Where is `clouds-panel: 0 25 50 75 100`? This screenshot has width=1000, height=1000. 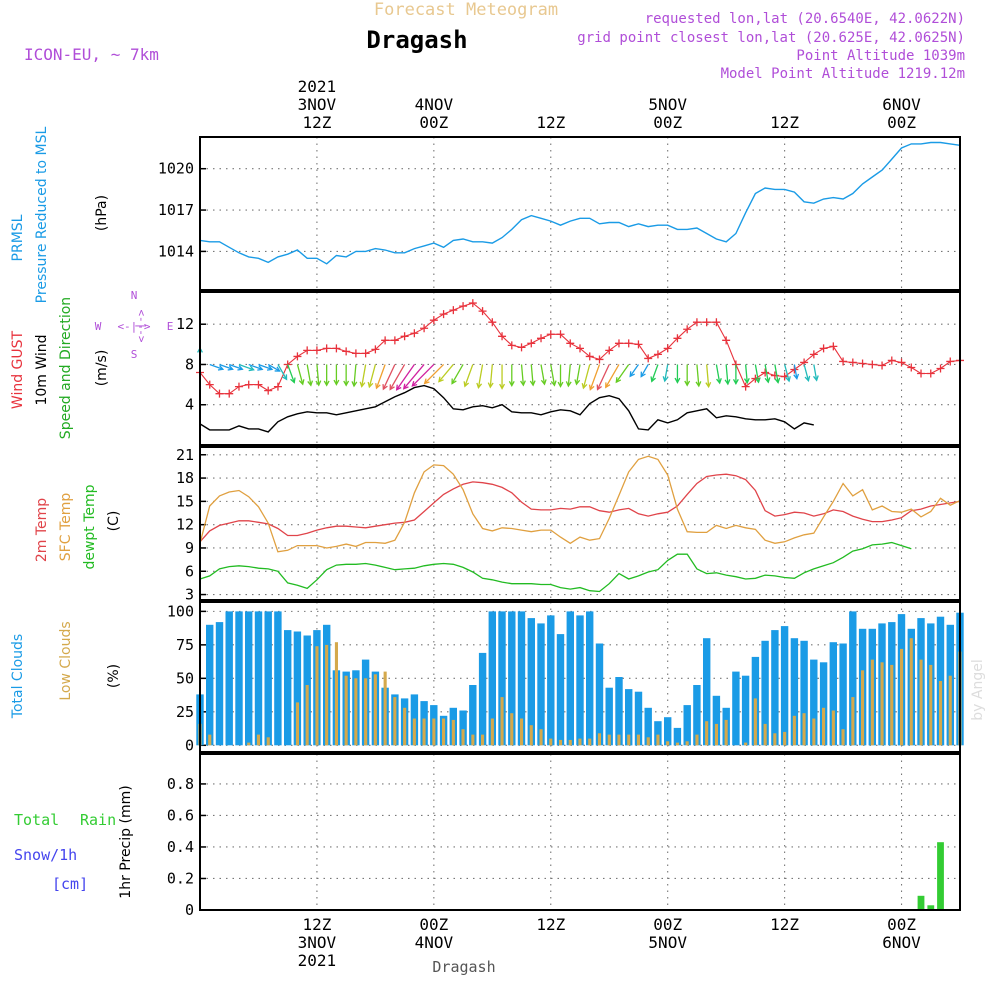 clouds-panel: 0 25 50 75 100 is located at coordinates (565, 677).